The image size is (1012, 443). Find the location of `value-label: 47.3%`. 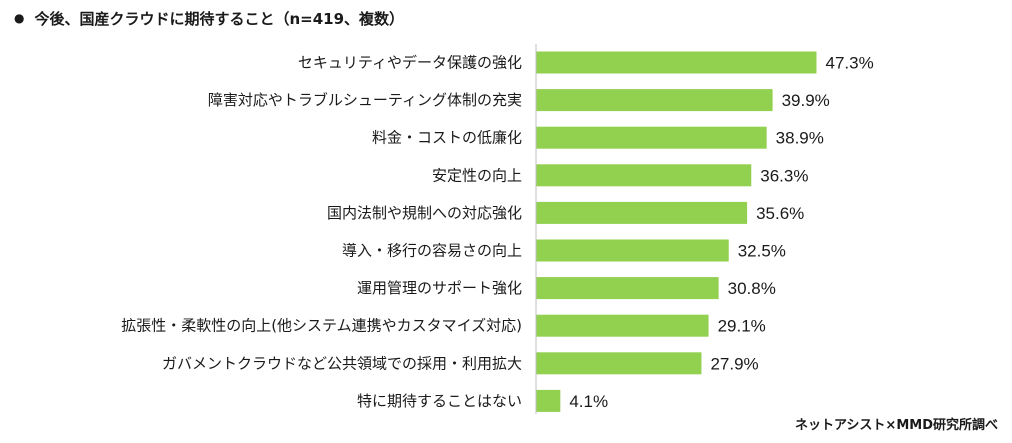

value-label: 47.3% is located at coordinates (849, 63).